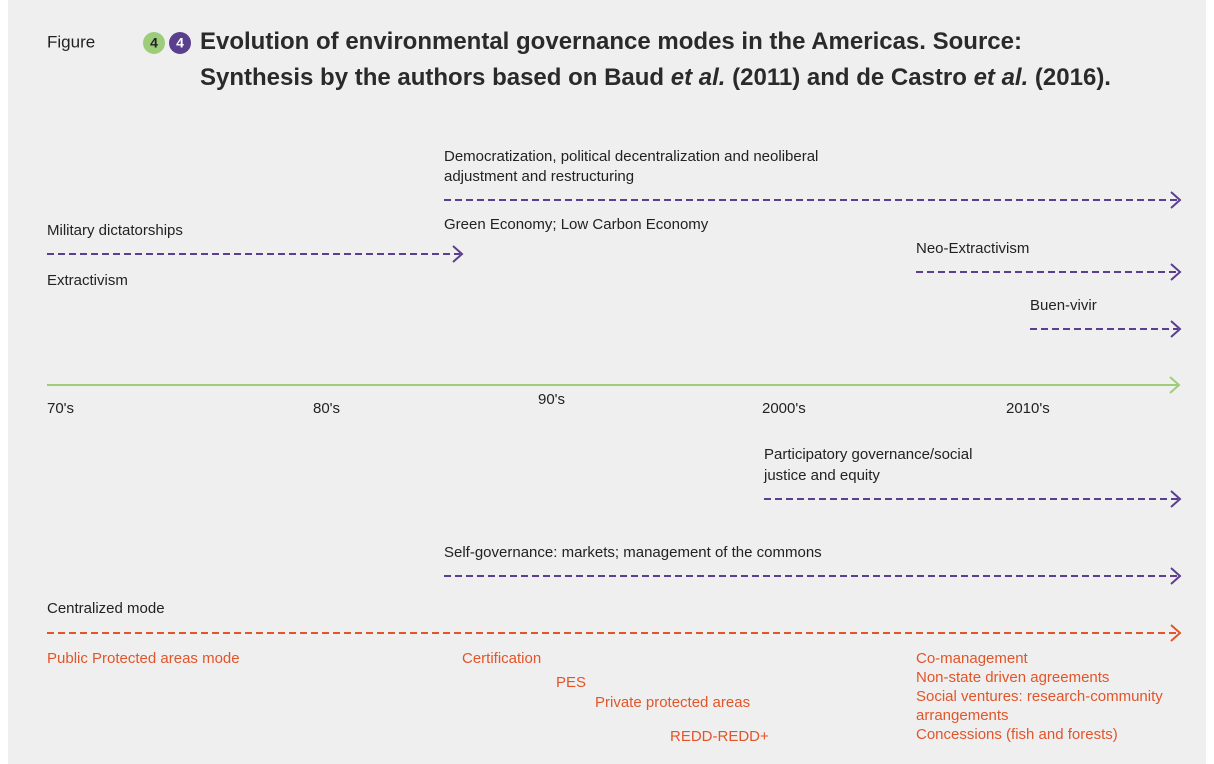 This screenshot has height=764, width=1214. What do you see at coordinates (576, 224) in the screenshot?
I see `label: Green Economy; Low Carbon Economy` at bounding box center [576, 224].